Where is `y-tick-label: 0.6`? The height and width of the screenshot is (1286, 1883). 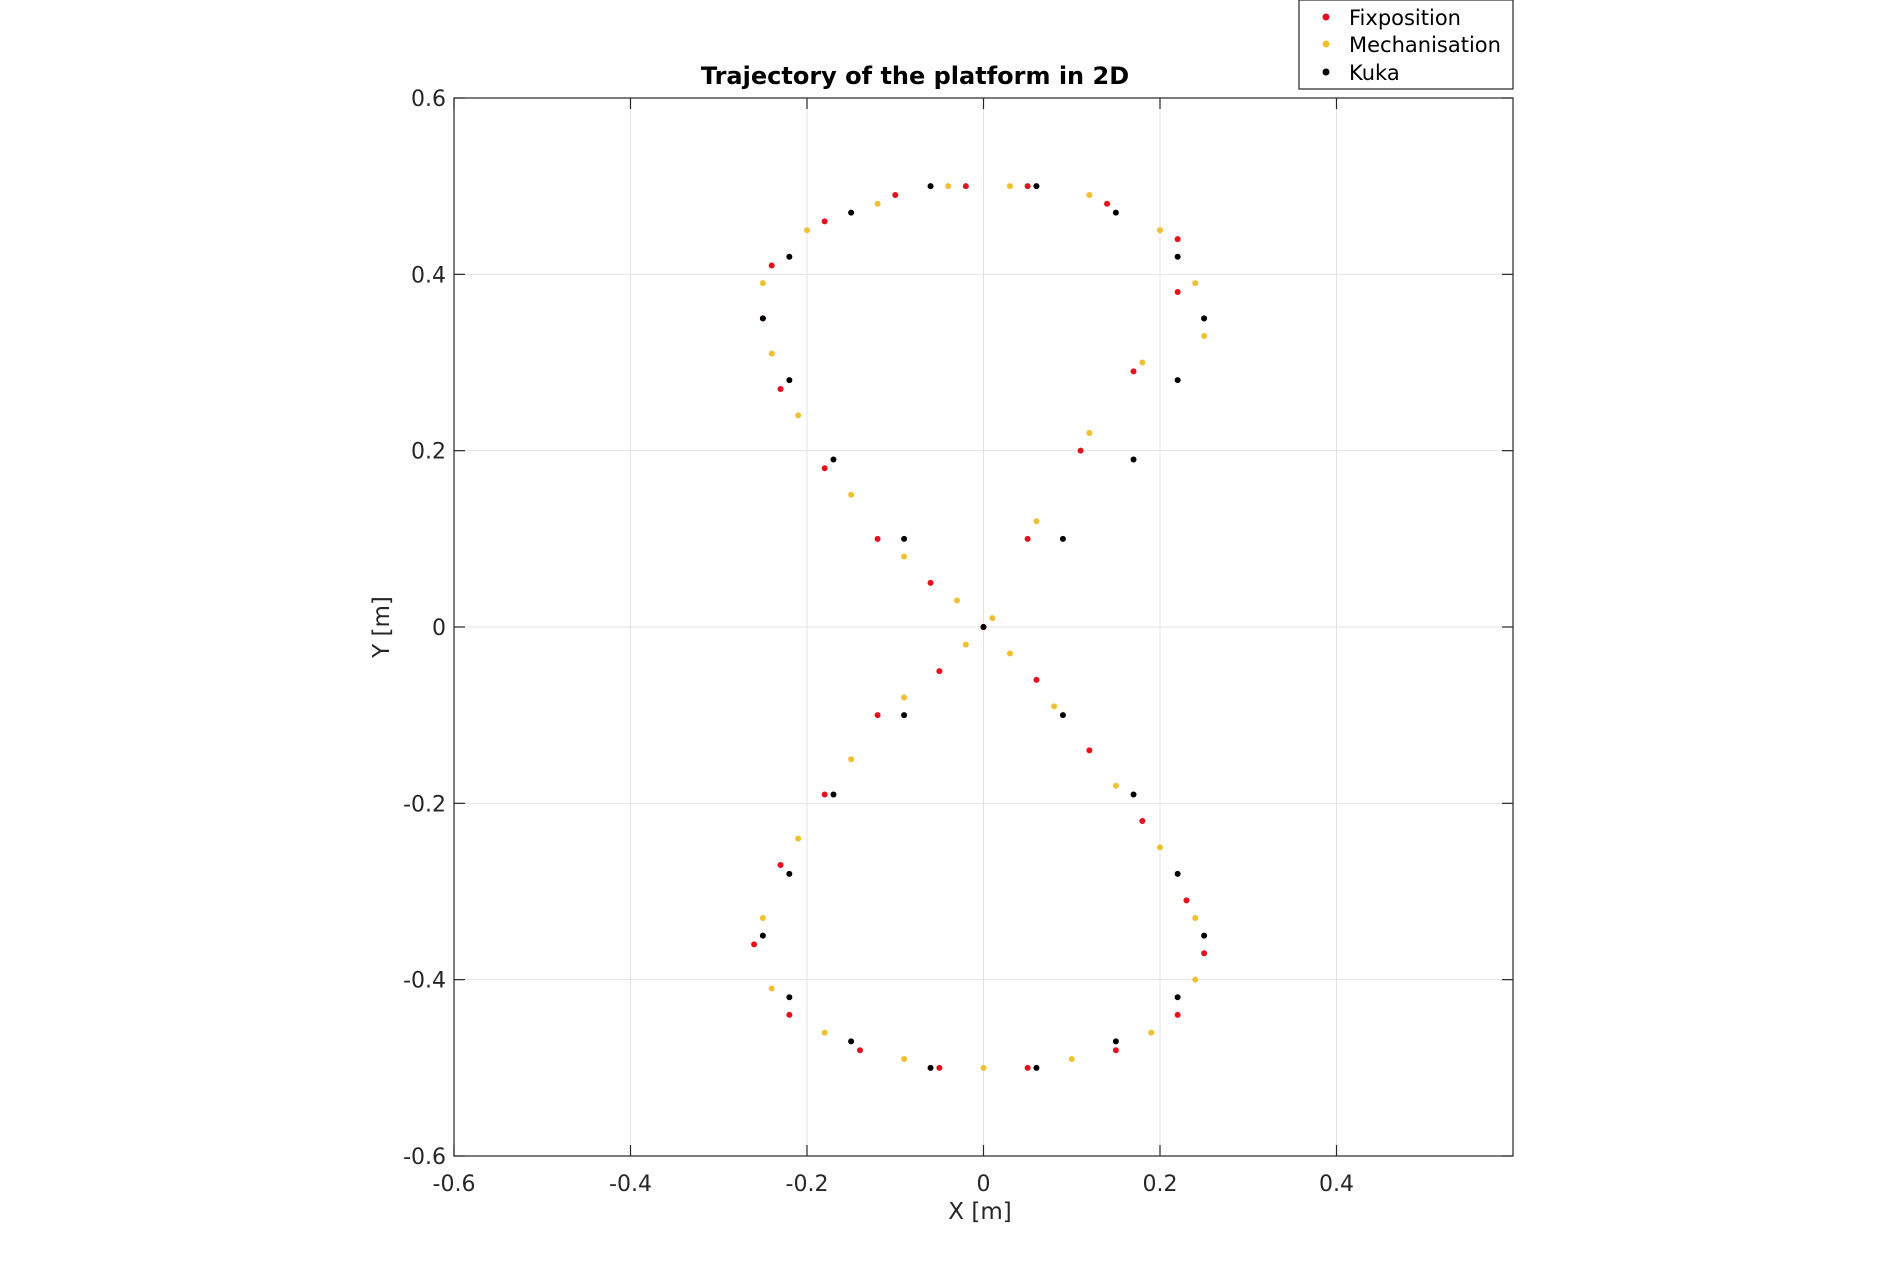
y-tick-label: 0.6 is located at coordinates (428, 99).